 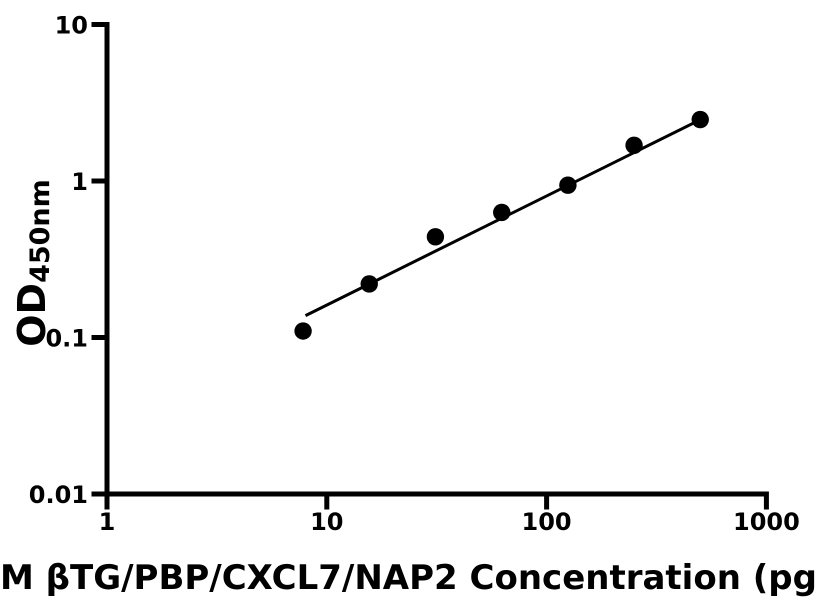 What do you see at coordinates (326, 522) in the screenshot?
I see `x-tick-label: 10` at bounding box center [326, 522].